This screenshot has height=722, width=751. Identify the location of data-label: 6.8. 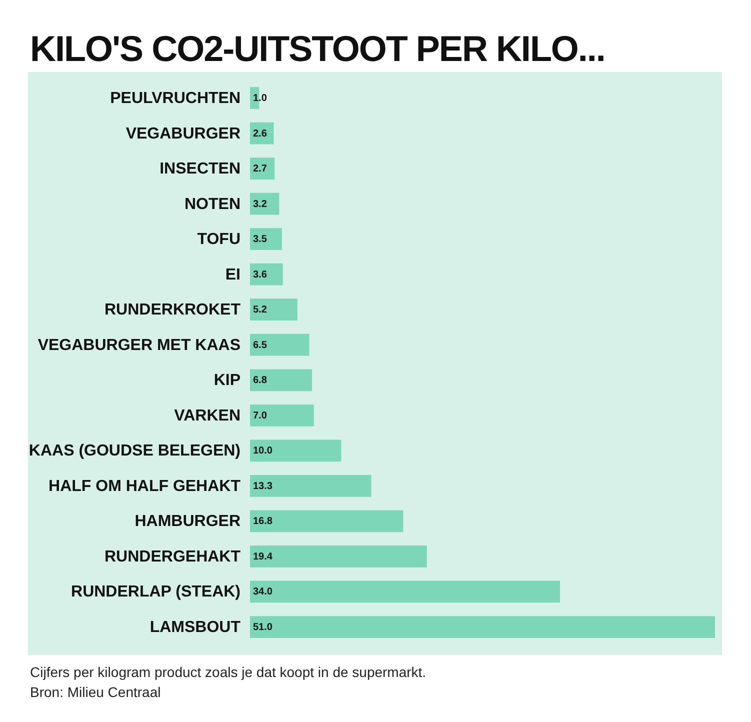
(260, 380).